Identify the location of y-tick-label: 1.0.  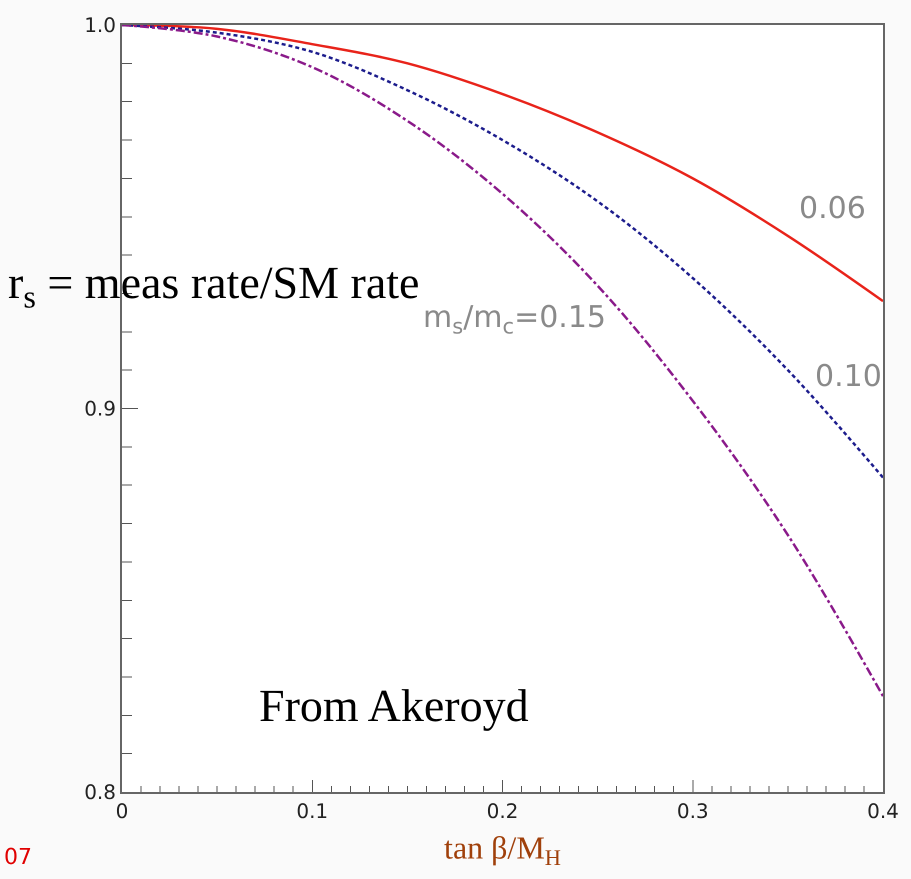
(100, 25).